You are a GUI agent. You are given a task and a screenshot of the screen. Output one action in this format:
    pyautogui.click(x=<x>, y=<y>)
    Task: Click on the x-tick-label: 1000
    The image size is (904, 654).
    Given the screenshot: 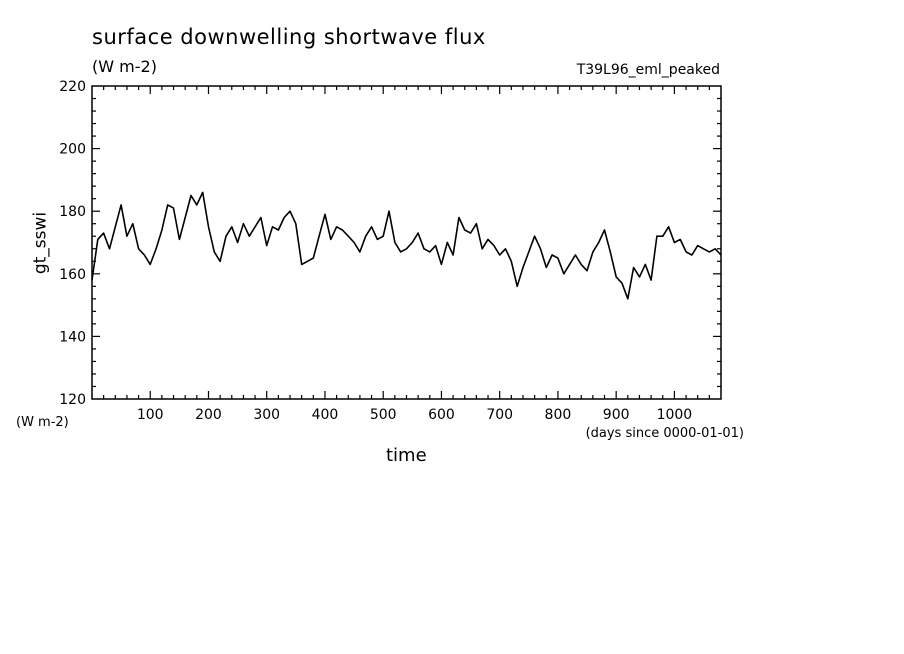 What is the action you would take?
    pyautogui.click(x=675, y=415)
    